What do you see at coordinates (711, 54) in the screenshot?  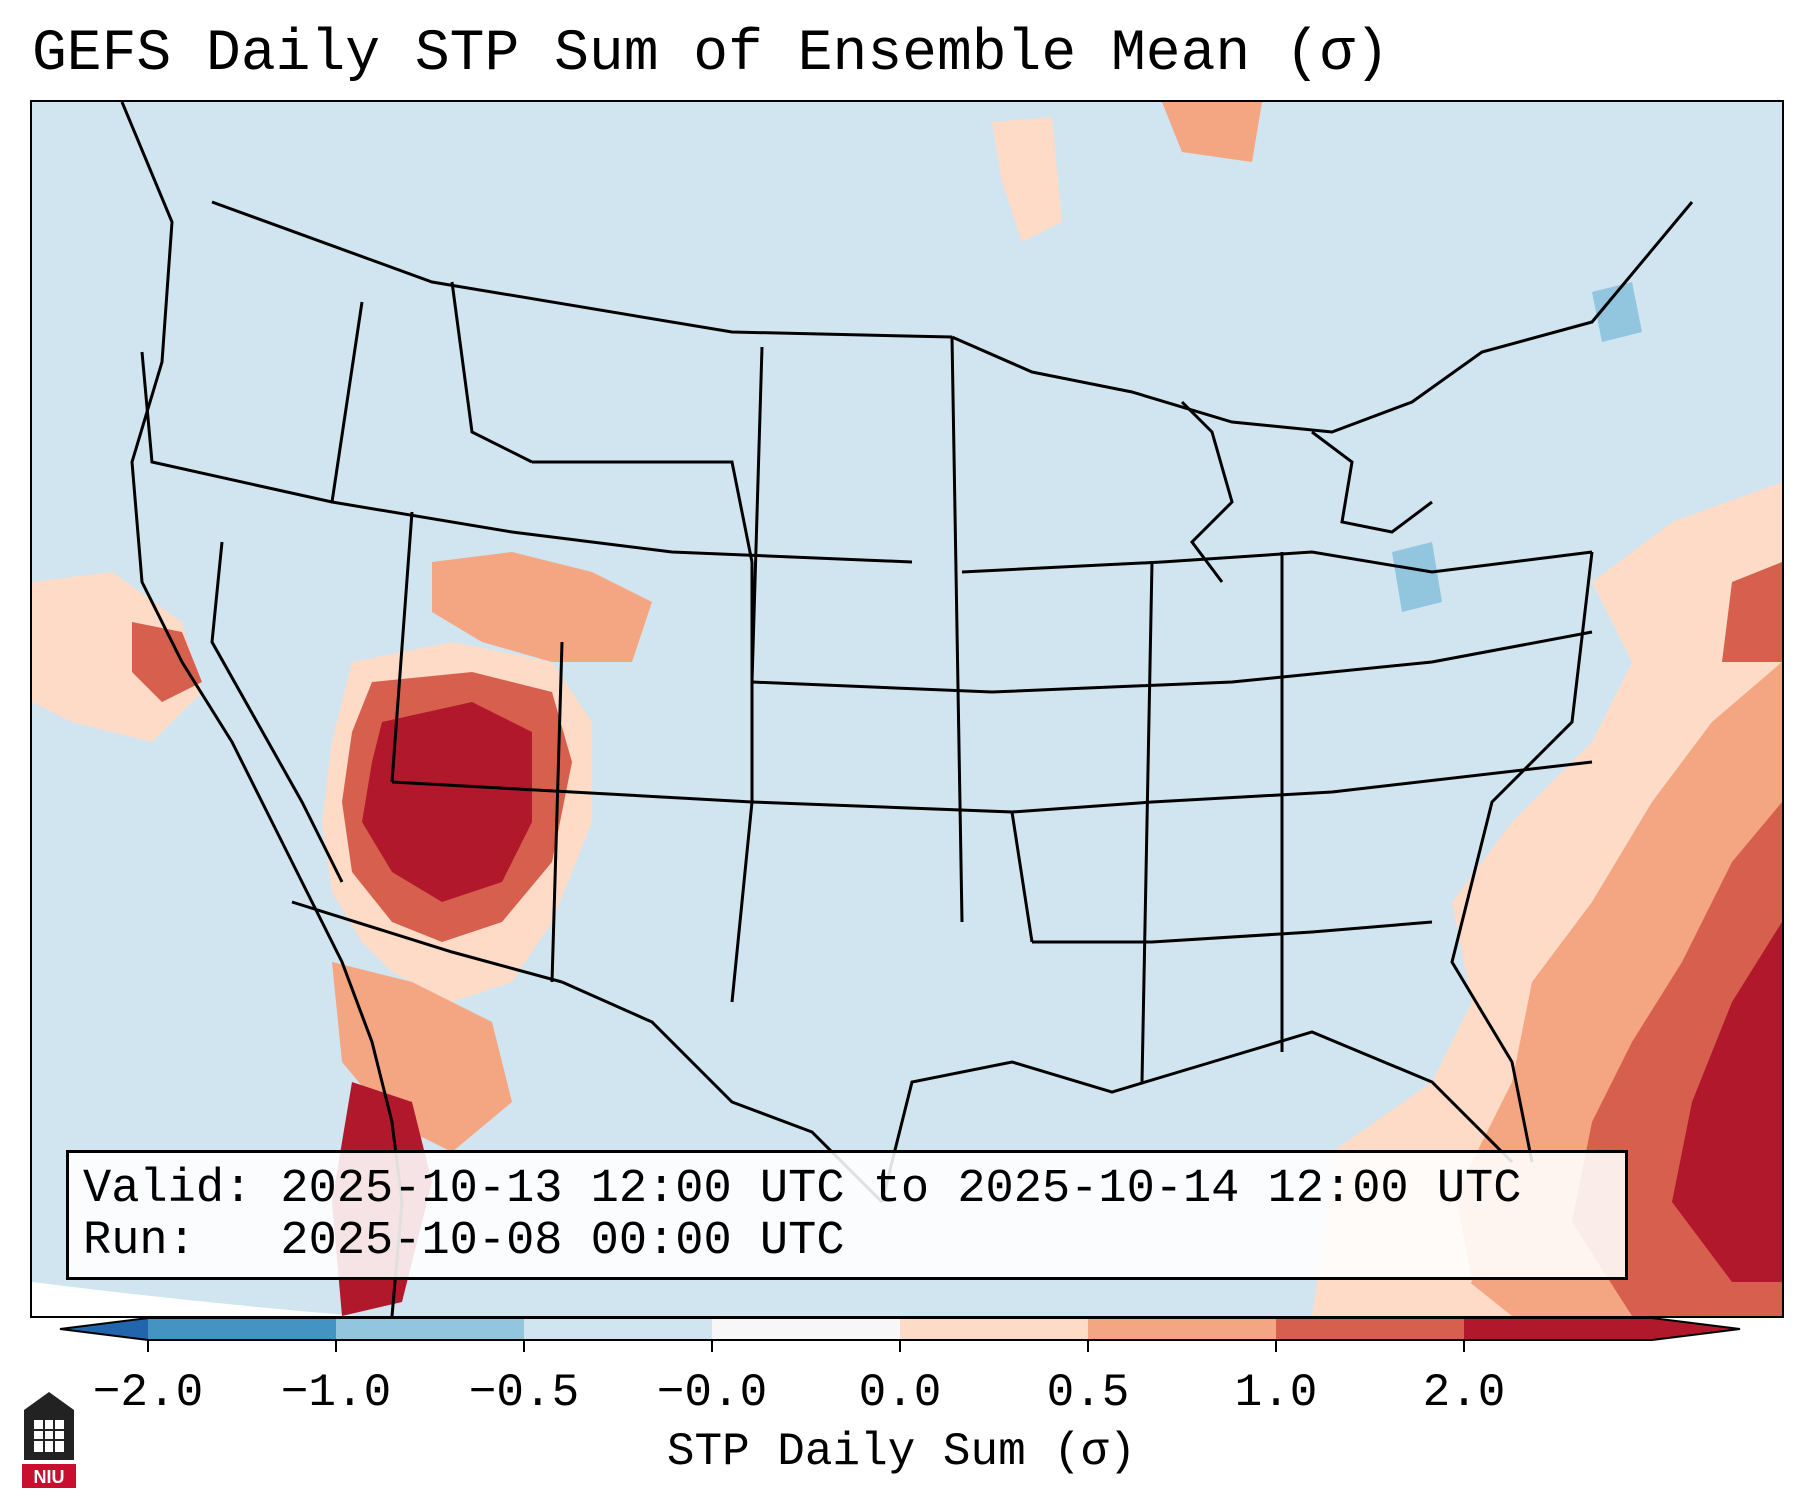 I see `map-title: GEFS Daily STP Sum of Ensemble Mean (σ)` at bounding box center [711, 54].